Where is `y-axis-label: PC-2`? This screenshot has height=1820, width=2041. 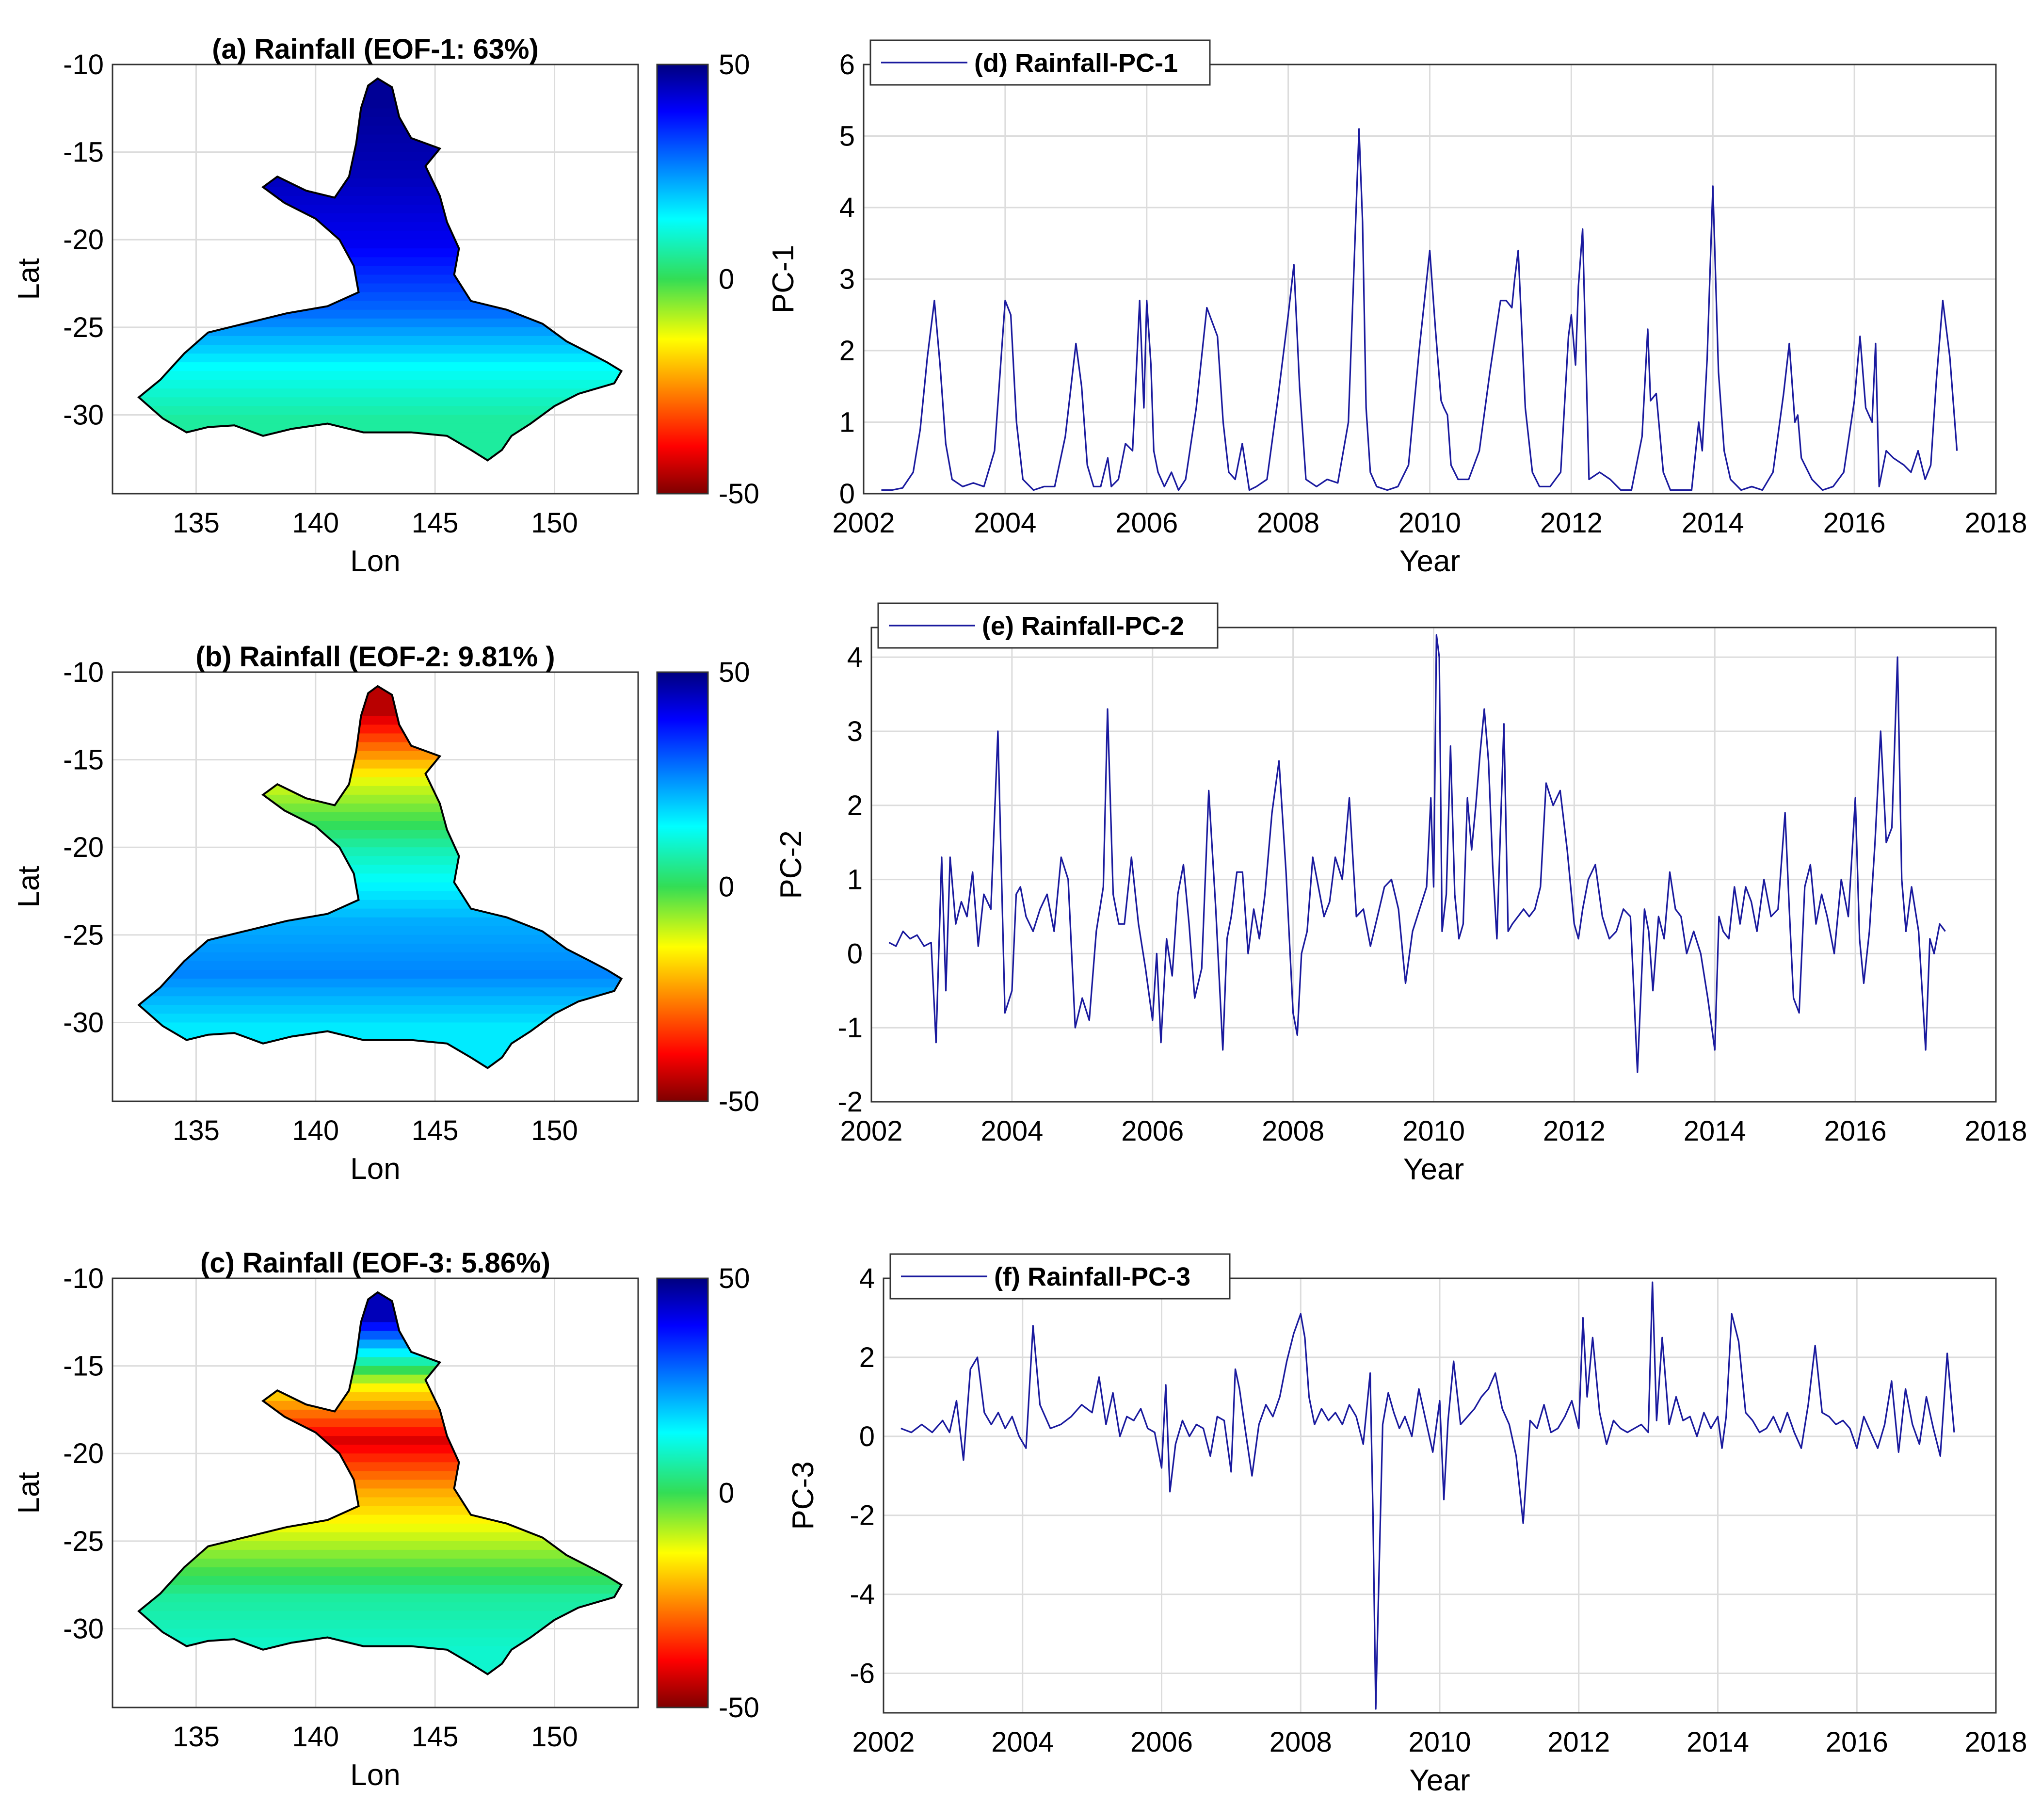 y-axis-label: PC-2 is located at coordinates (791, 864).